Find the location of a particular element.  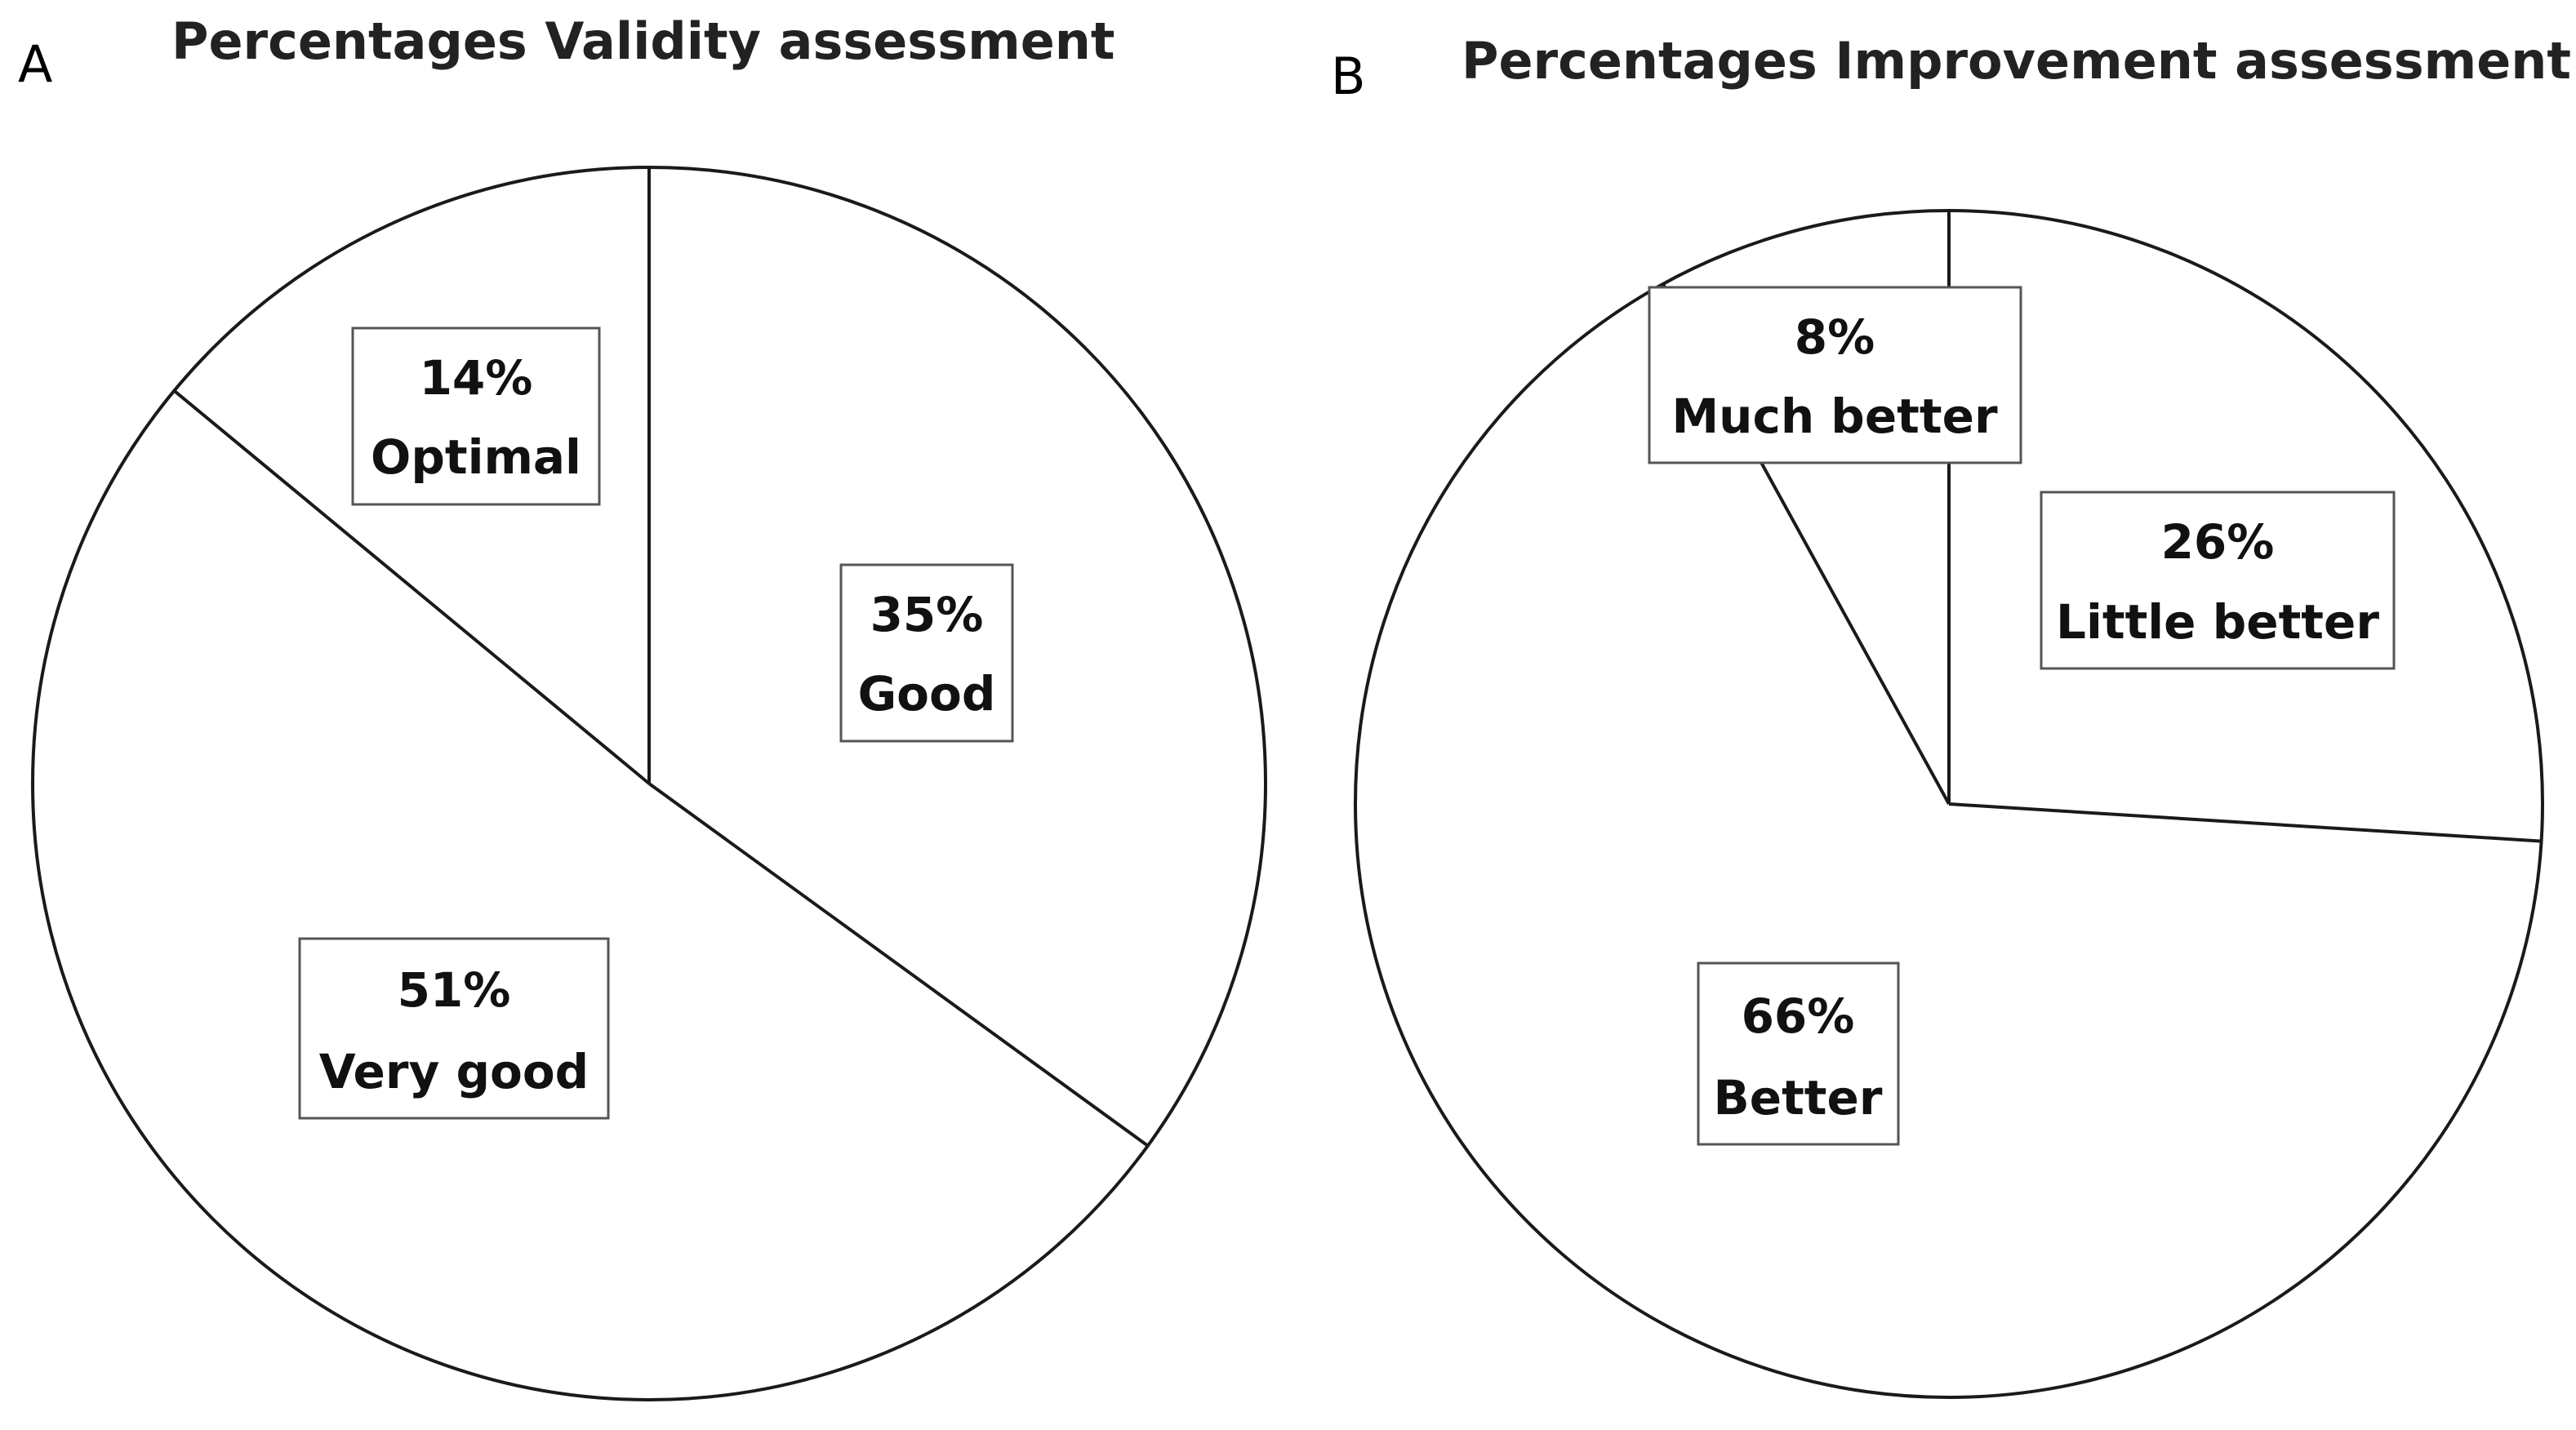

panel-b-label-little-better: 26% Little better is located at coordinates (2218, 580).